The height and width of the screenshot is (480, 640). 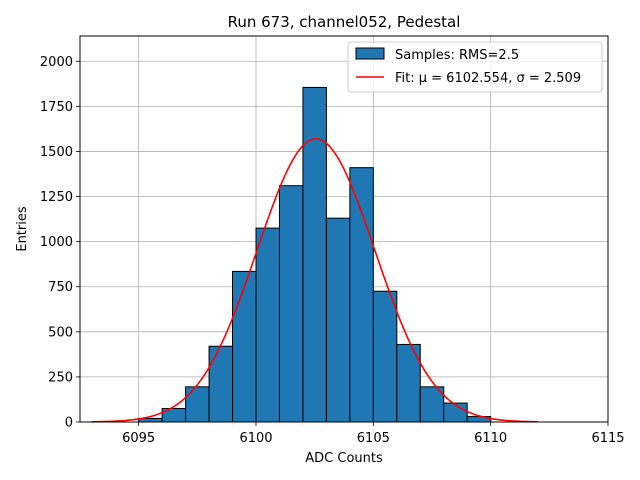 What do you see at coordinates (56, 197) in the screenshot?
I see `y-tick-label: 1250` at bounding box center [56, 197].